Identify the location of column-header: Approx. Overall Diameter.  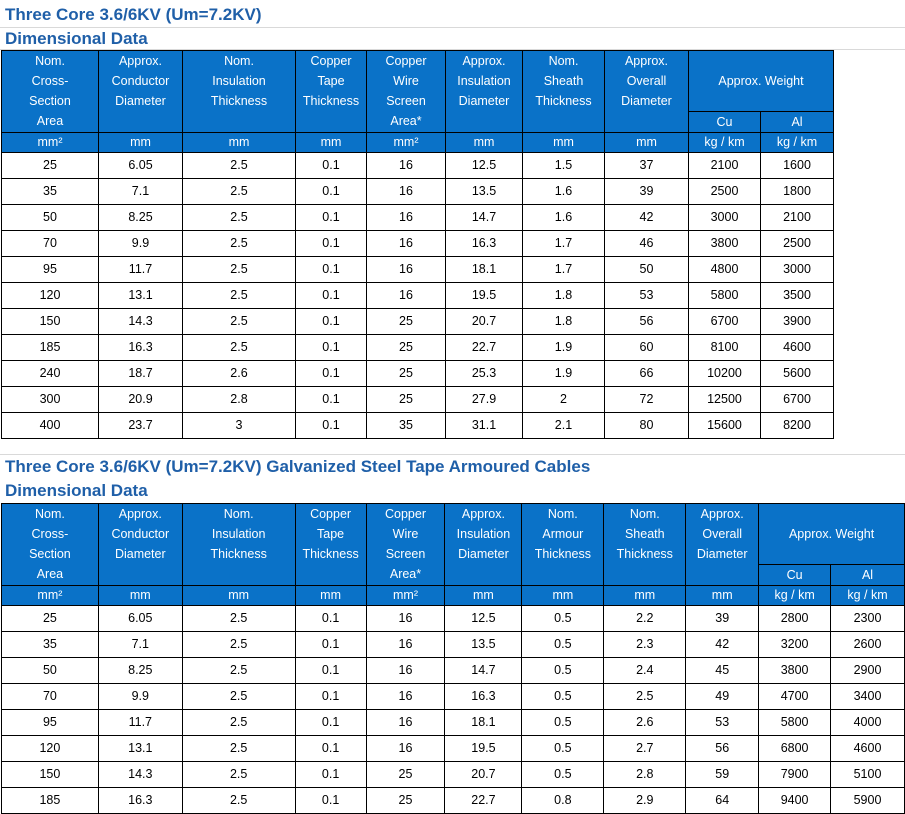
(646, 91).